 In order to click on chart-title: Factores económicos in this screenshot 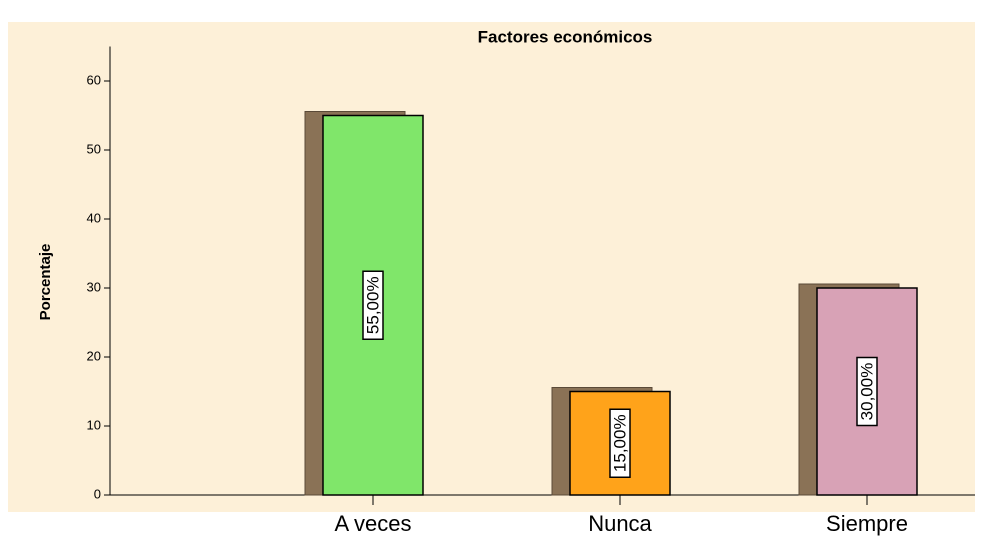, I will do `click(565, 36)`.